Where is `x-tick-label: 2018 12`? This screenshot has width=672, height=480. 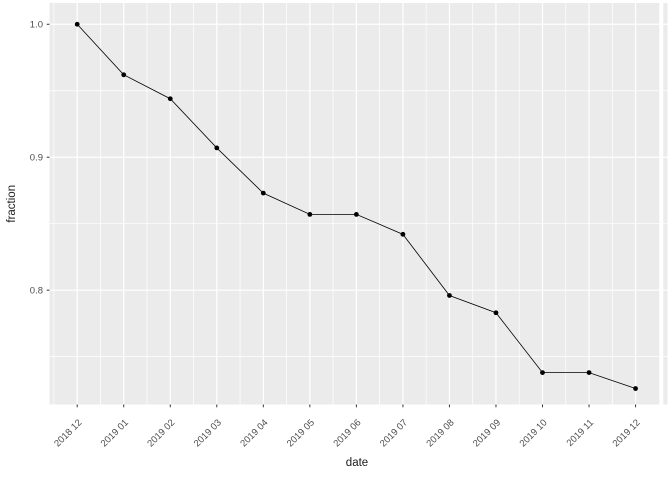 x-tick-label: 2018 12 is located at coordinates (68, 433).